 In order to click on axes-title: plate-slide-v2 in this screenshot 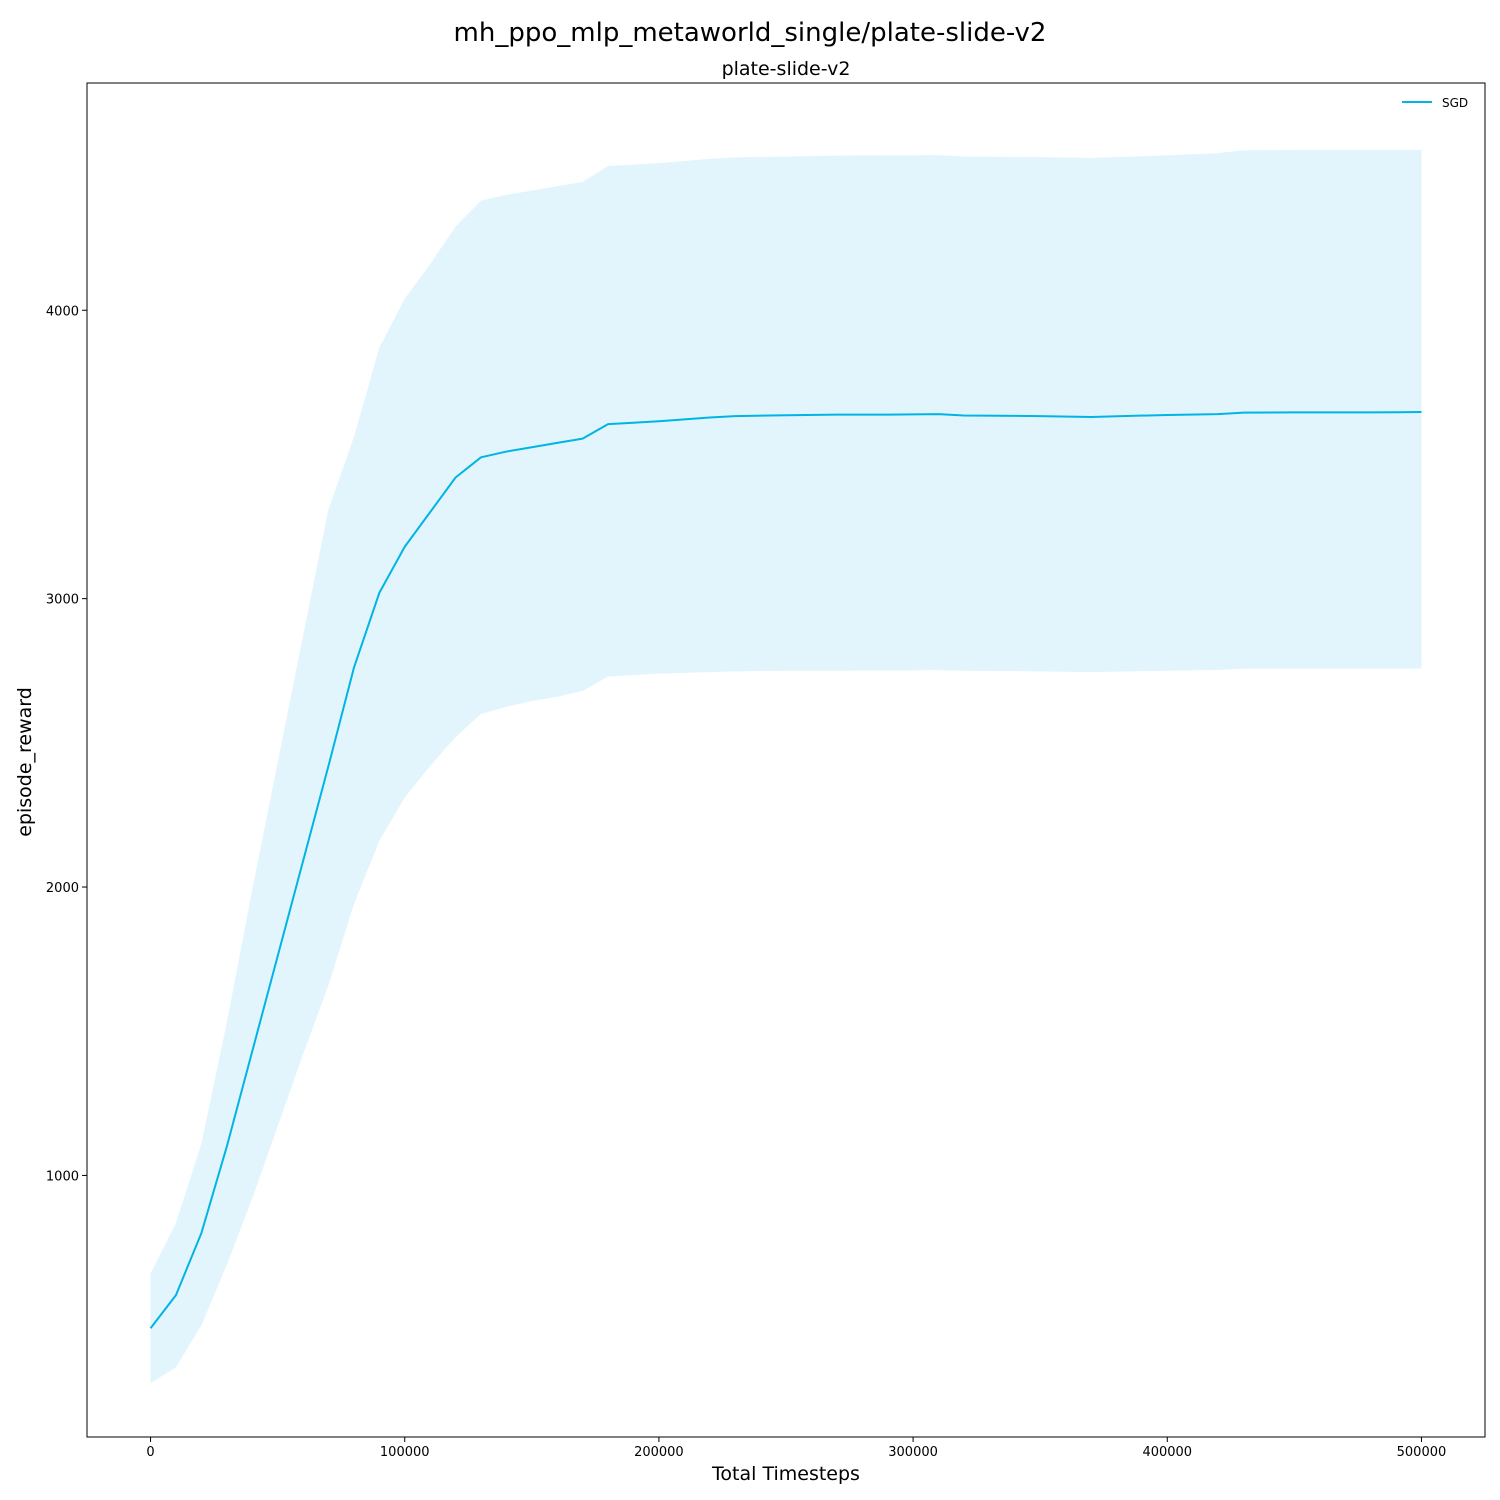, I will do `click(786, 69)`.